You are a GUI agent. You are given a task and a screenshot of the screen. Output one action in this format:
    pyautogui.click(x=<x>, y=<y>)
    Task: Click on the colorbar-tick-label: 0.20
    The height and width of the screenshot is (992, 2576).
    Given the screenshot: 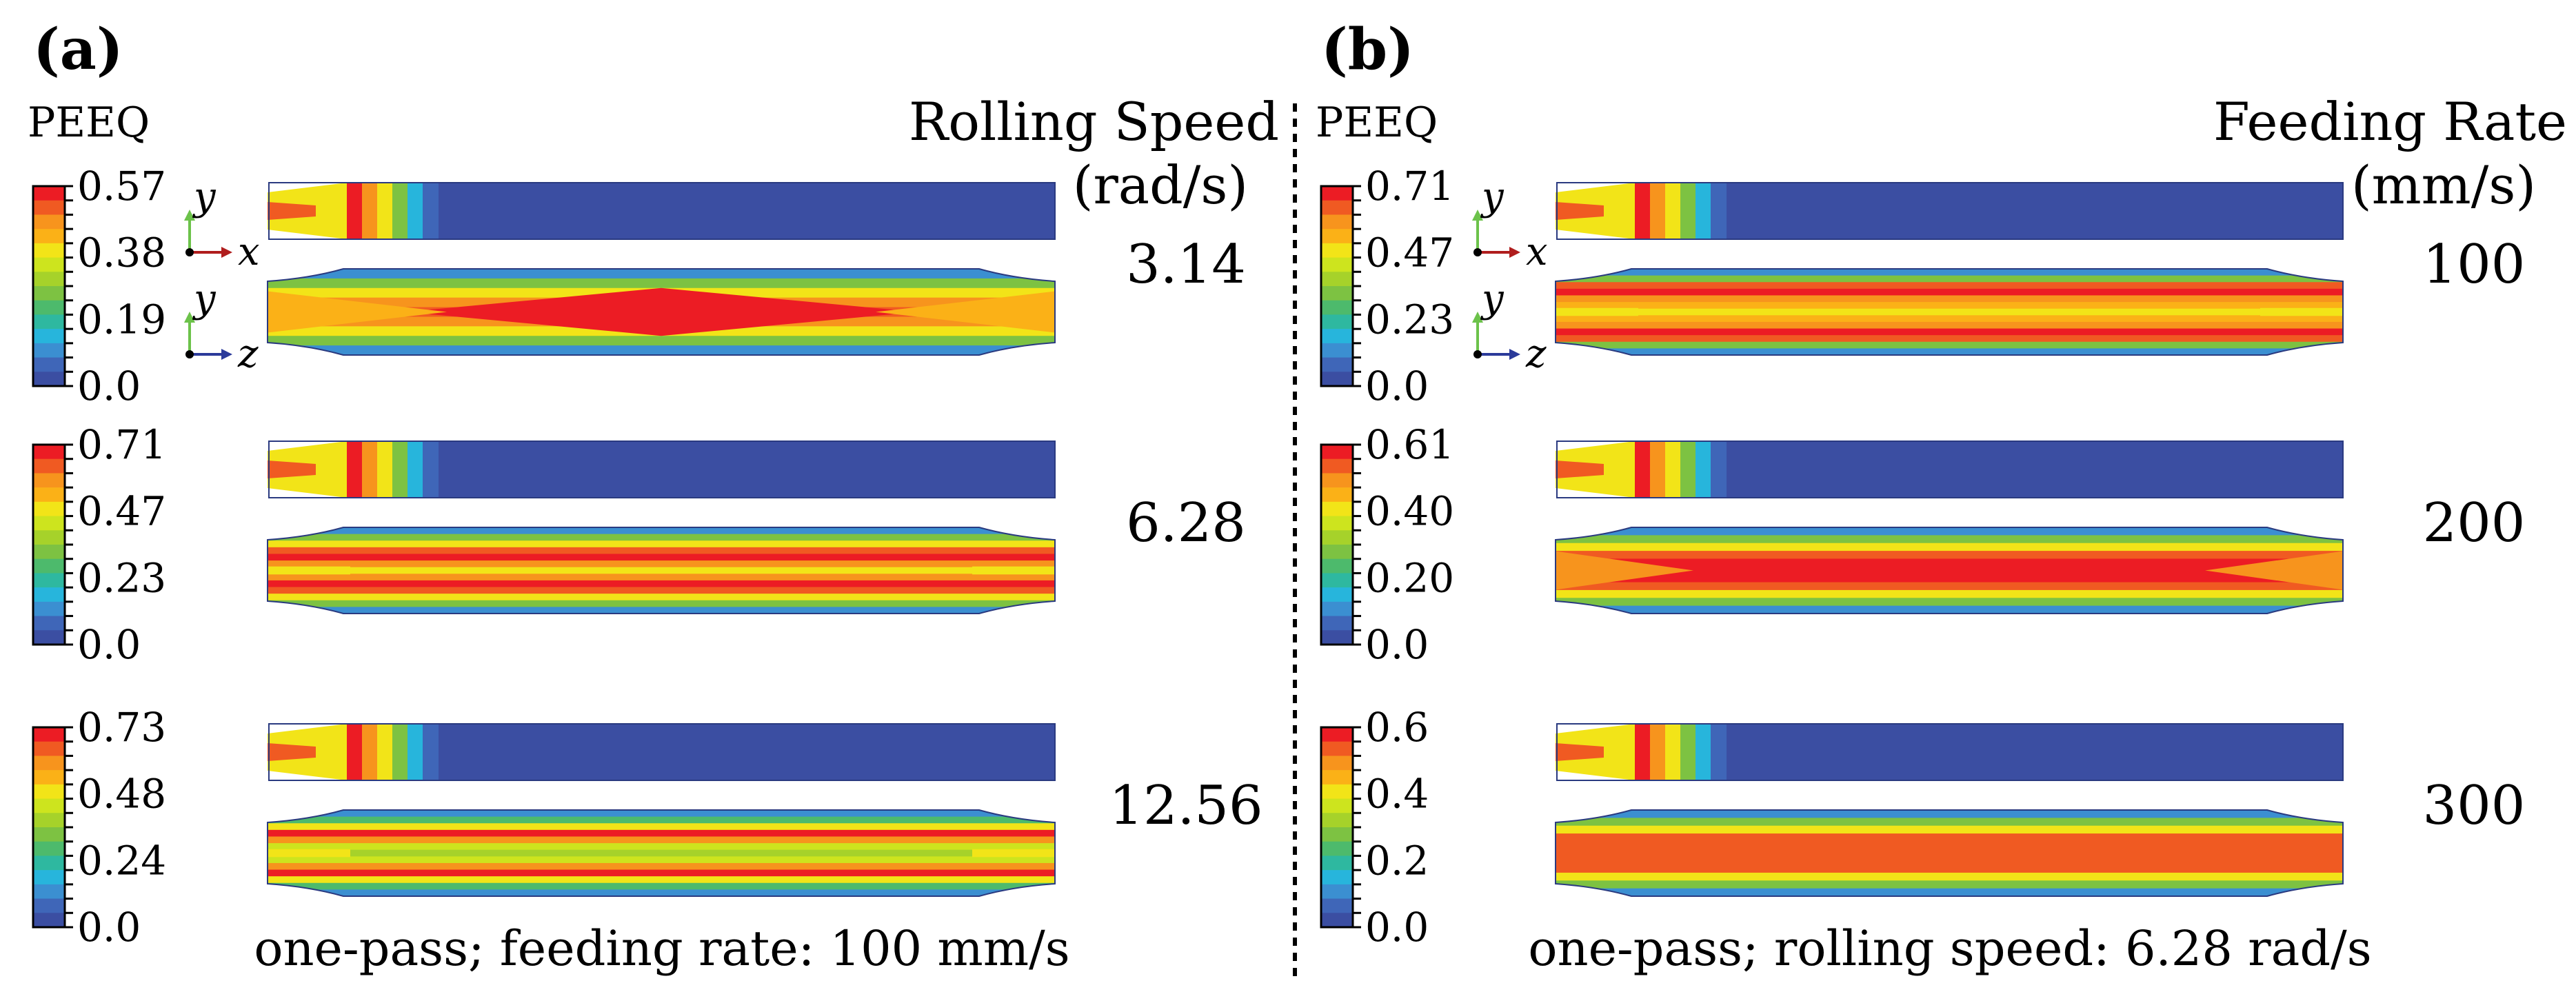 What is the action you would take?
    pyautogui.click(x=1409, y=578)
    